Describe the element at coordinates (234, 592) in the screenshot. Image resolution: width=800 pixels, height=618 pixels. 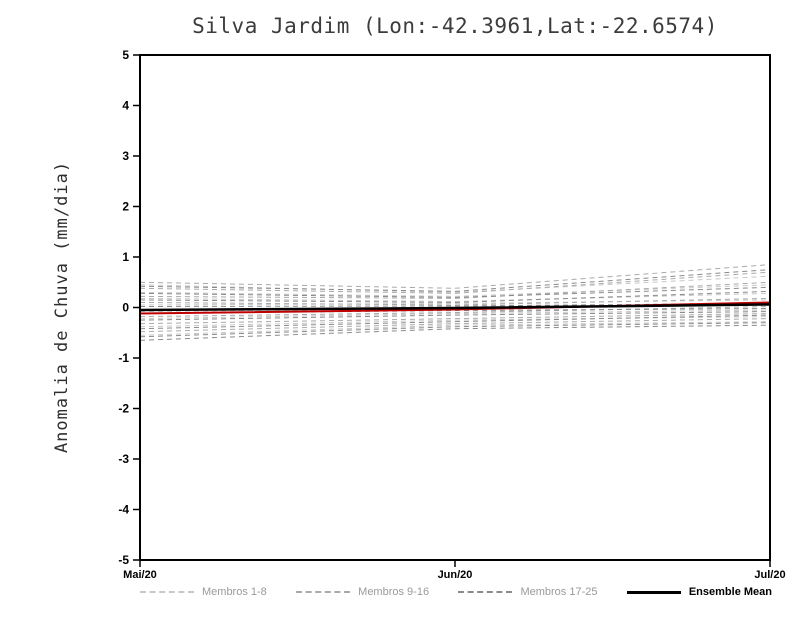
I see `legend-label: Membros 1-8` at that location.